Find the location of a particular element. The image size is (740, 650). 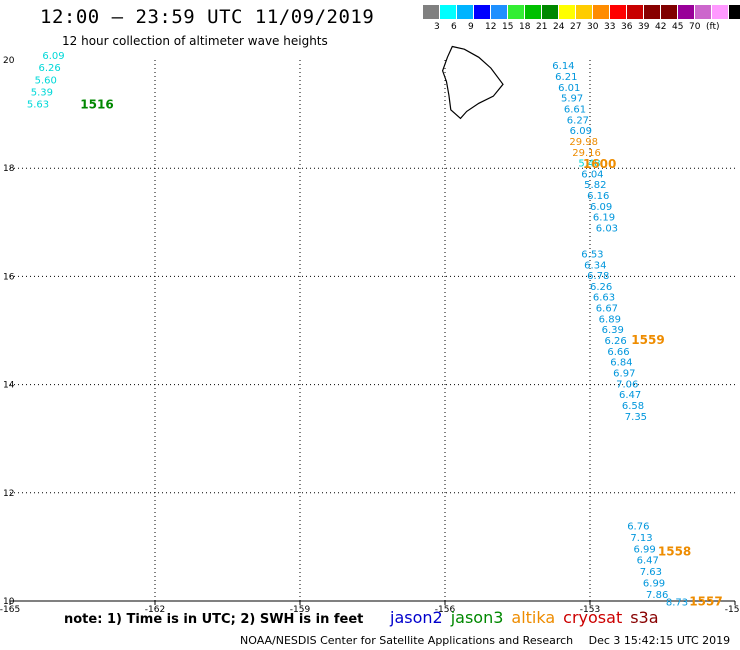

satellite-legend-item: s3a is located at coordinates (644, 617).